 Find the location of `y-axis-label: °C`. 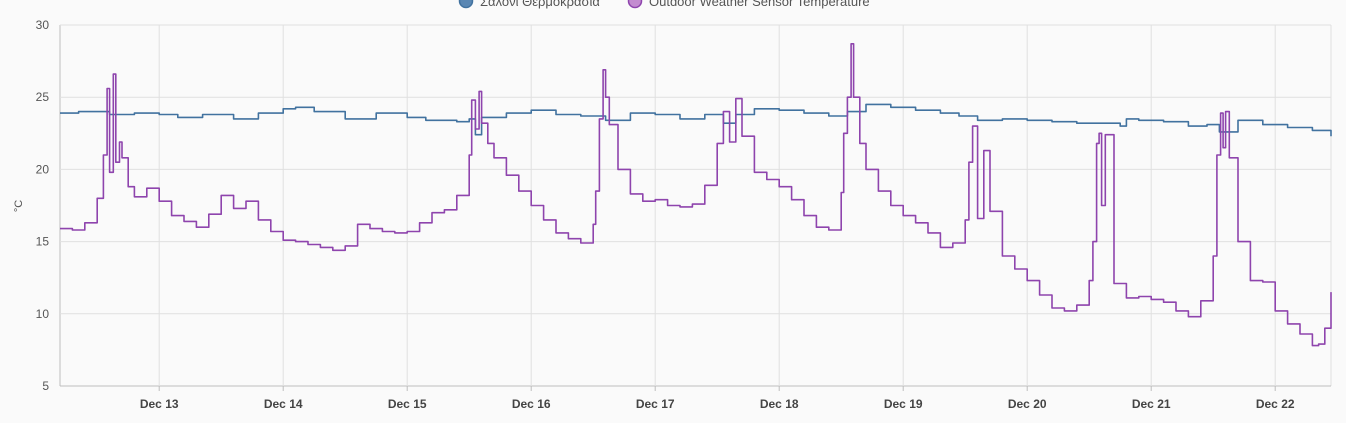

y-axis-label: °C is located at coordinates (19, 206).